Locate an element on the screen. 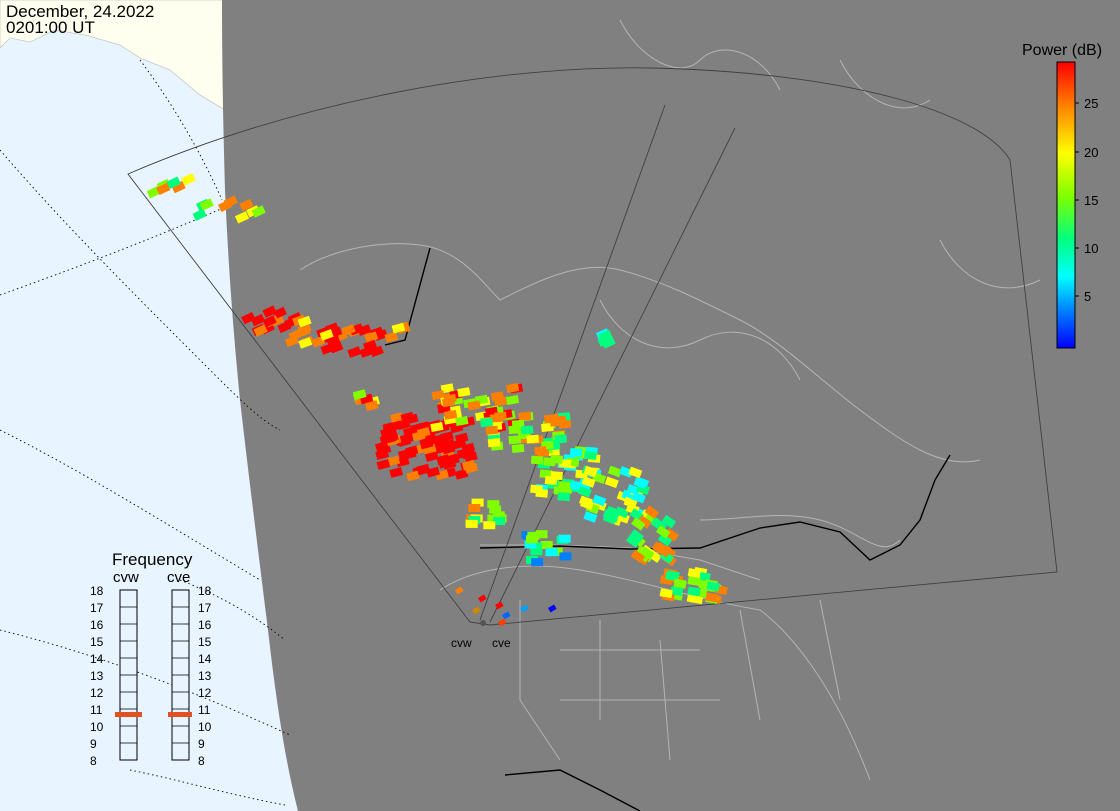  frequency-scale-label-left: 8 is located at coordinates (93, 761).